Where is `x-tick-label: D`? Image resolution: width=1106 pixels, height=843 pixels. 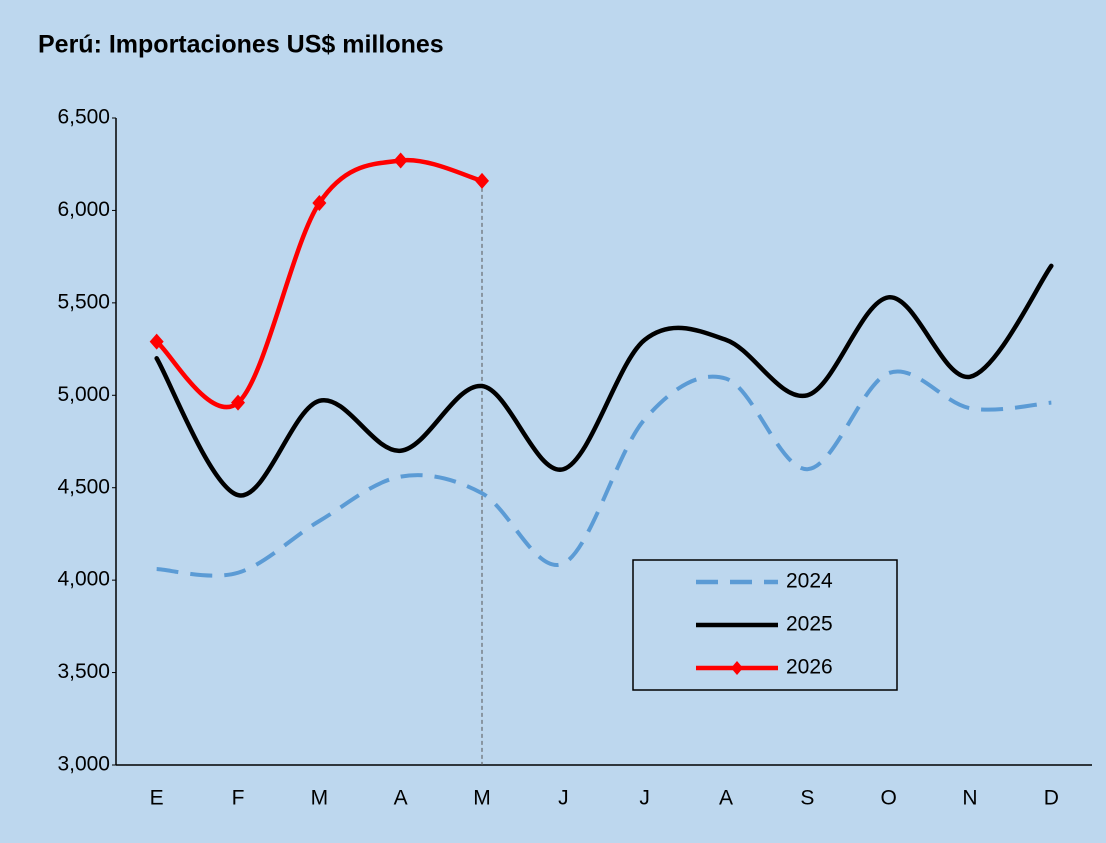 x-tick-label: D is located at coordinates (1051, 798).